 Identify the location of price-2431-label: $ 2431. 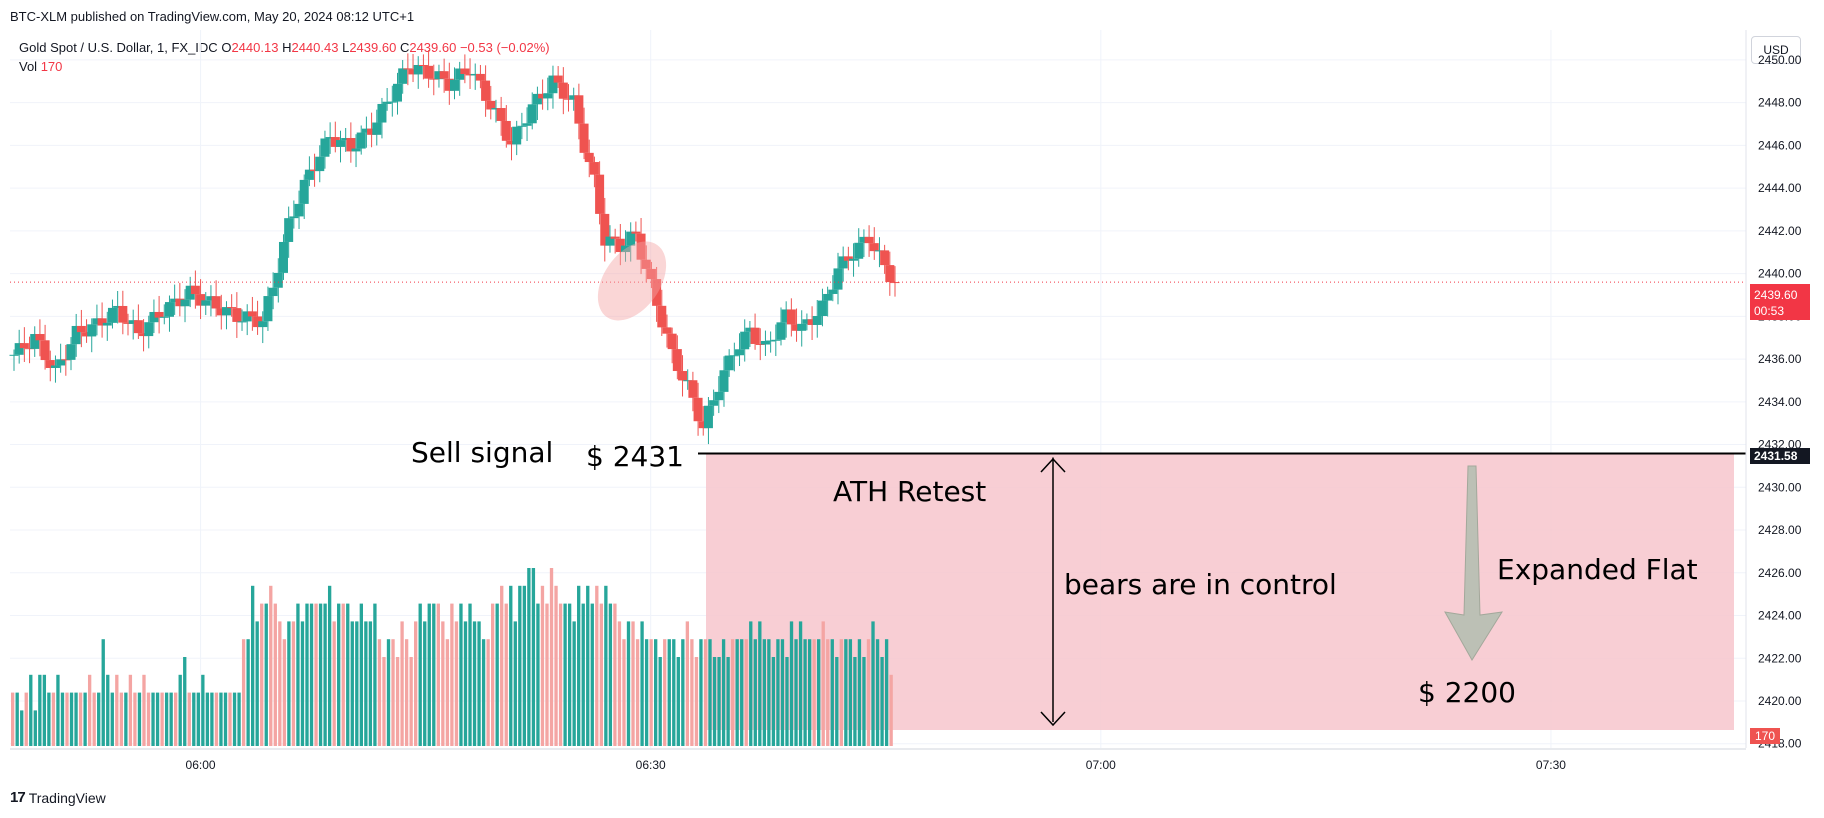
(635, 456).